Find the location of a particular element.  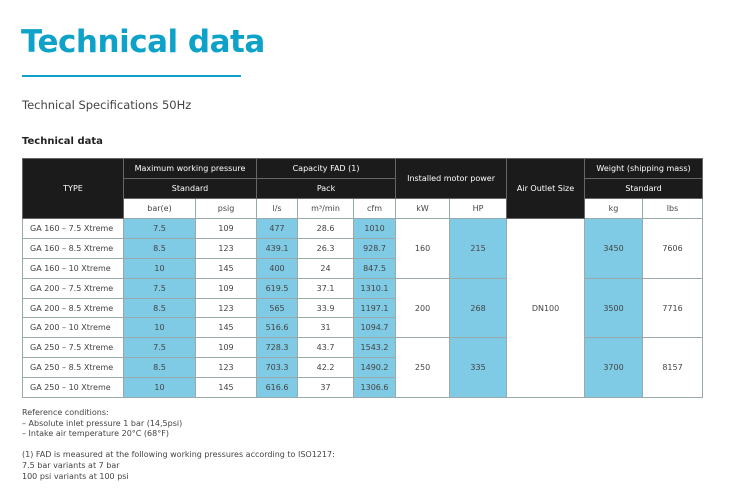

unit-cell: kW is located at coordinates (423, 208).